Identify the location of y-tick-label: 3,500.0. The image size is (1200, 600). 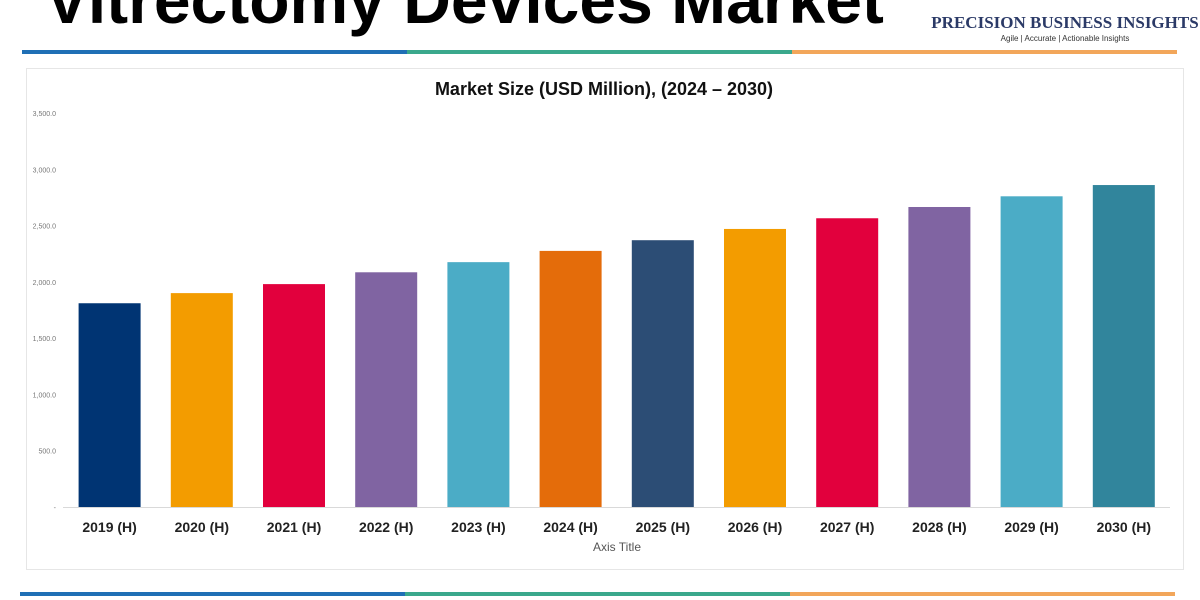
(44, 114).